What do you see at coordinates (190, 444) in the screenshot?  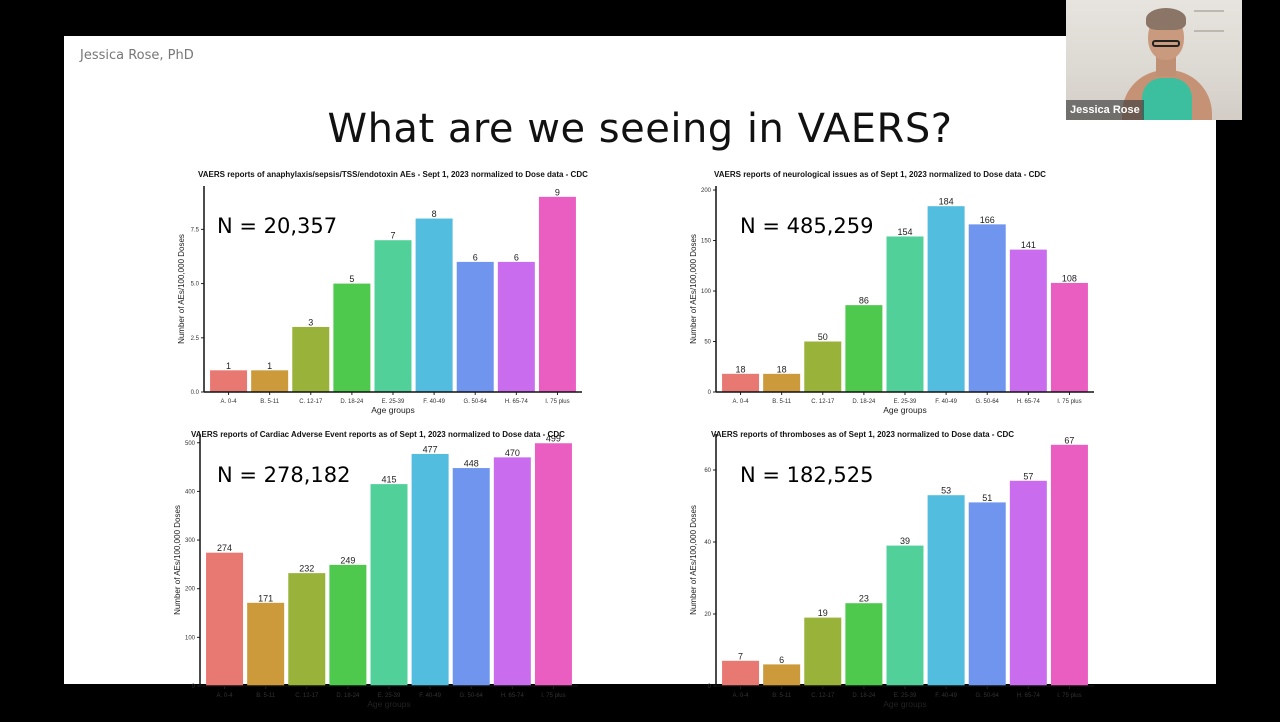 I see `y-tick-label: 500` at bounding box center [190, 444].